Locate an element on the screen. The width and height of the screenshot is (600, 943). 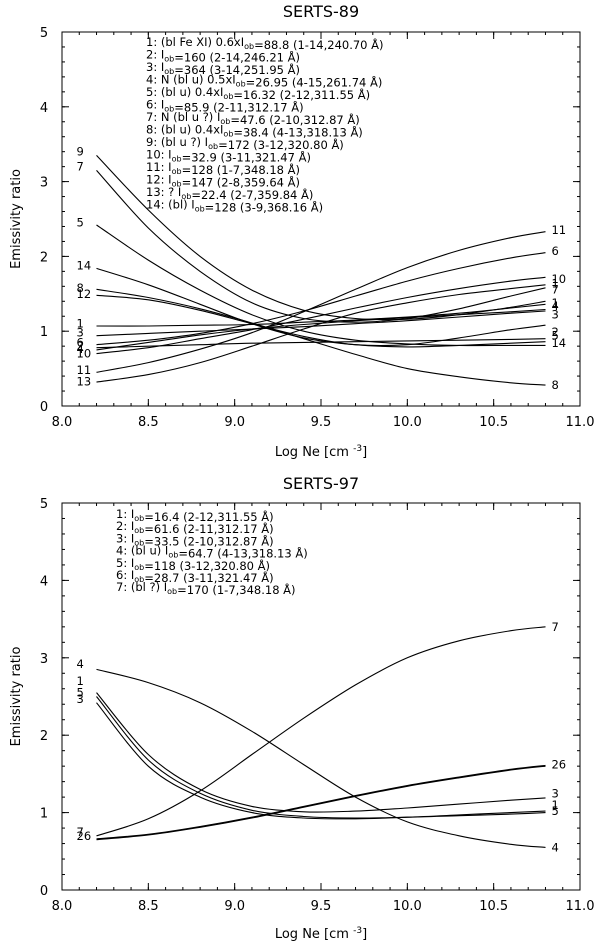
legend-entry-13: 13: ? Iob=22.4 (2-7,359.84 Å) is located at coordinates (229, 193).